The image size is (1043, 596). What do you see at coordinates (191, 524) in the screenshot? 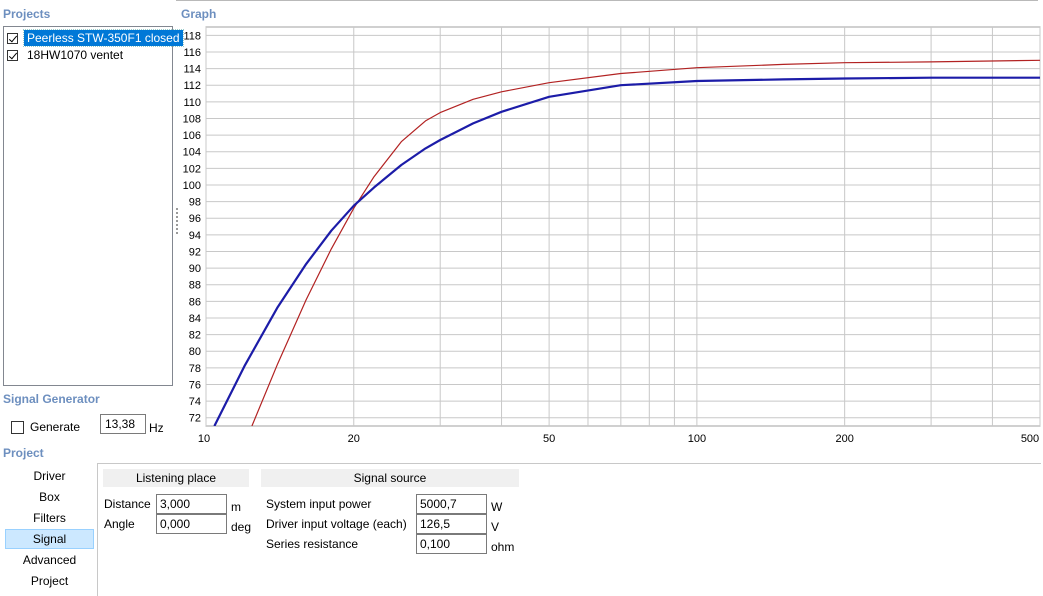
I see `angle-input: 0,000` at bounding box center [191, 524].